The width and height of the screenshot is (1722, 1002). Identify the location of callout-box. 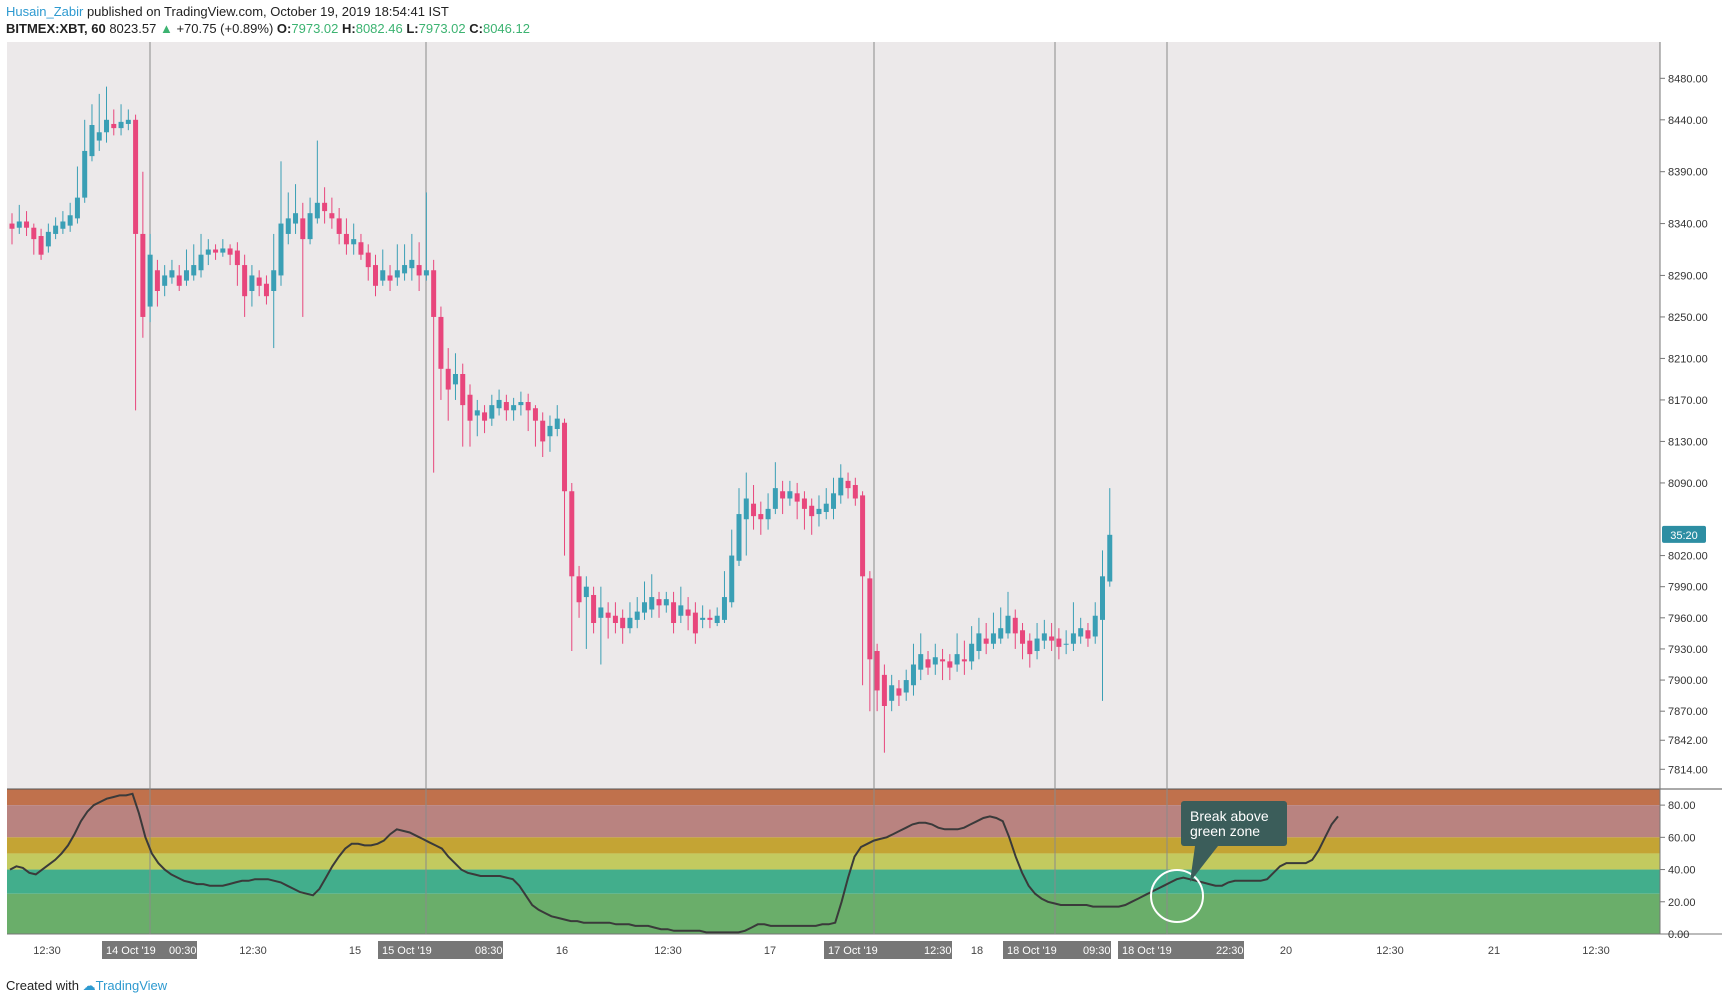
(1234, 823).